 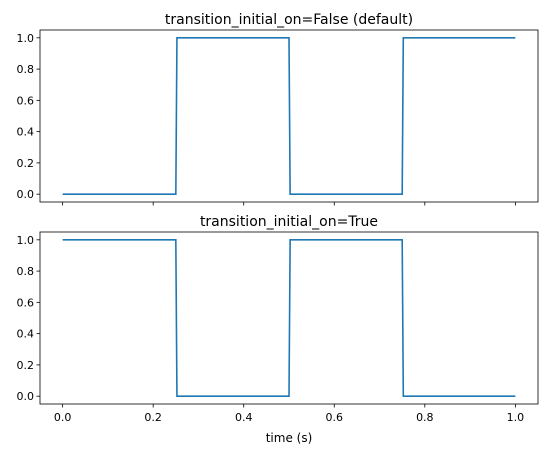 I want to click on x-tick-label: 0.4, so click(x=244, y=417).